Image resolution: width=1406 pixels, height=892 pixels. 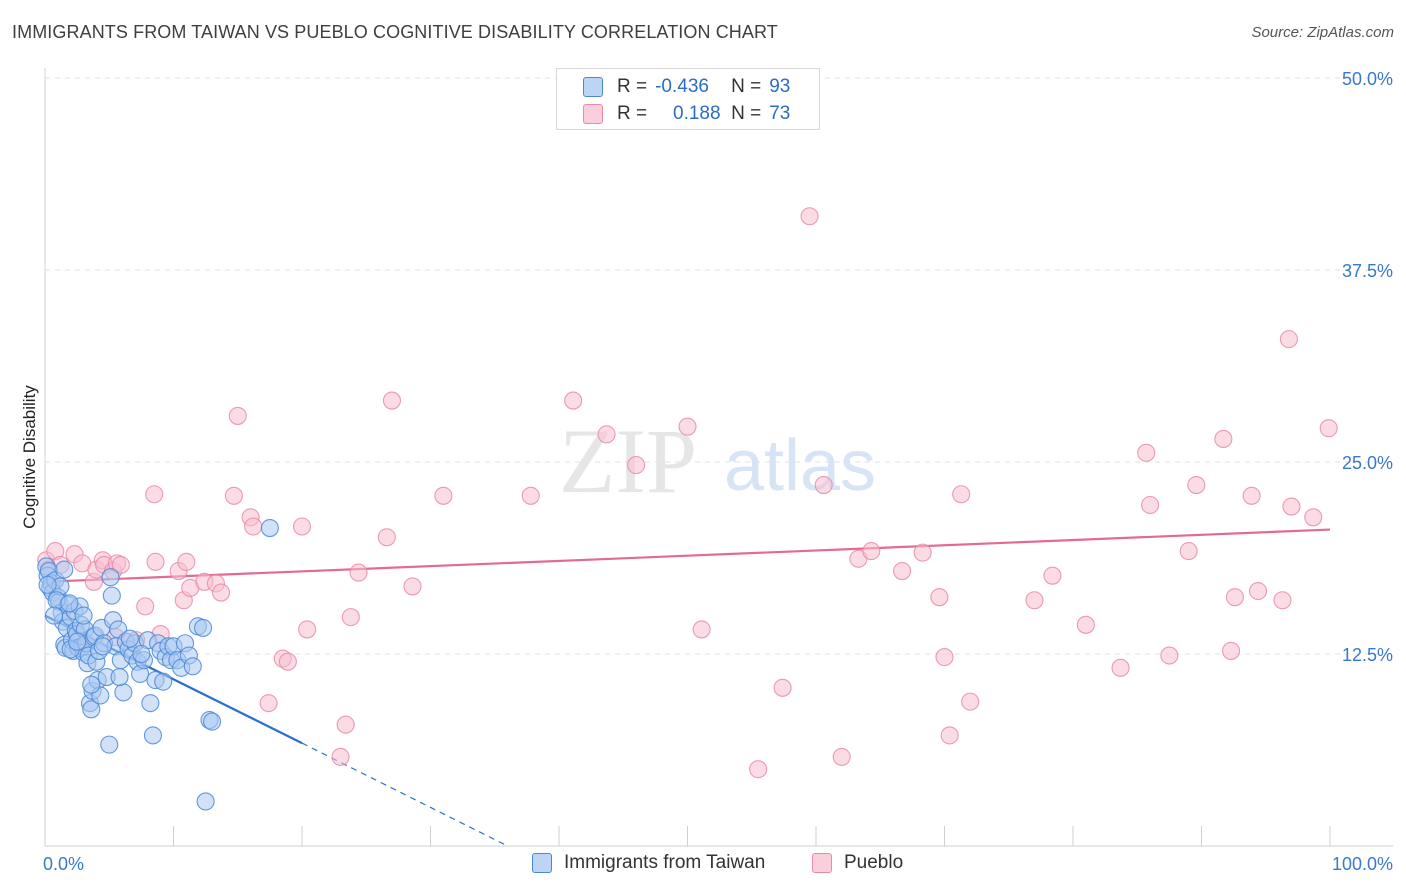 What do you see at coordinates (1367, 655) in the screenshot?
I see `y-tick-label: 12.5%` at bounding box center [1367, 655].